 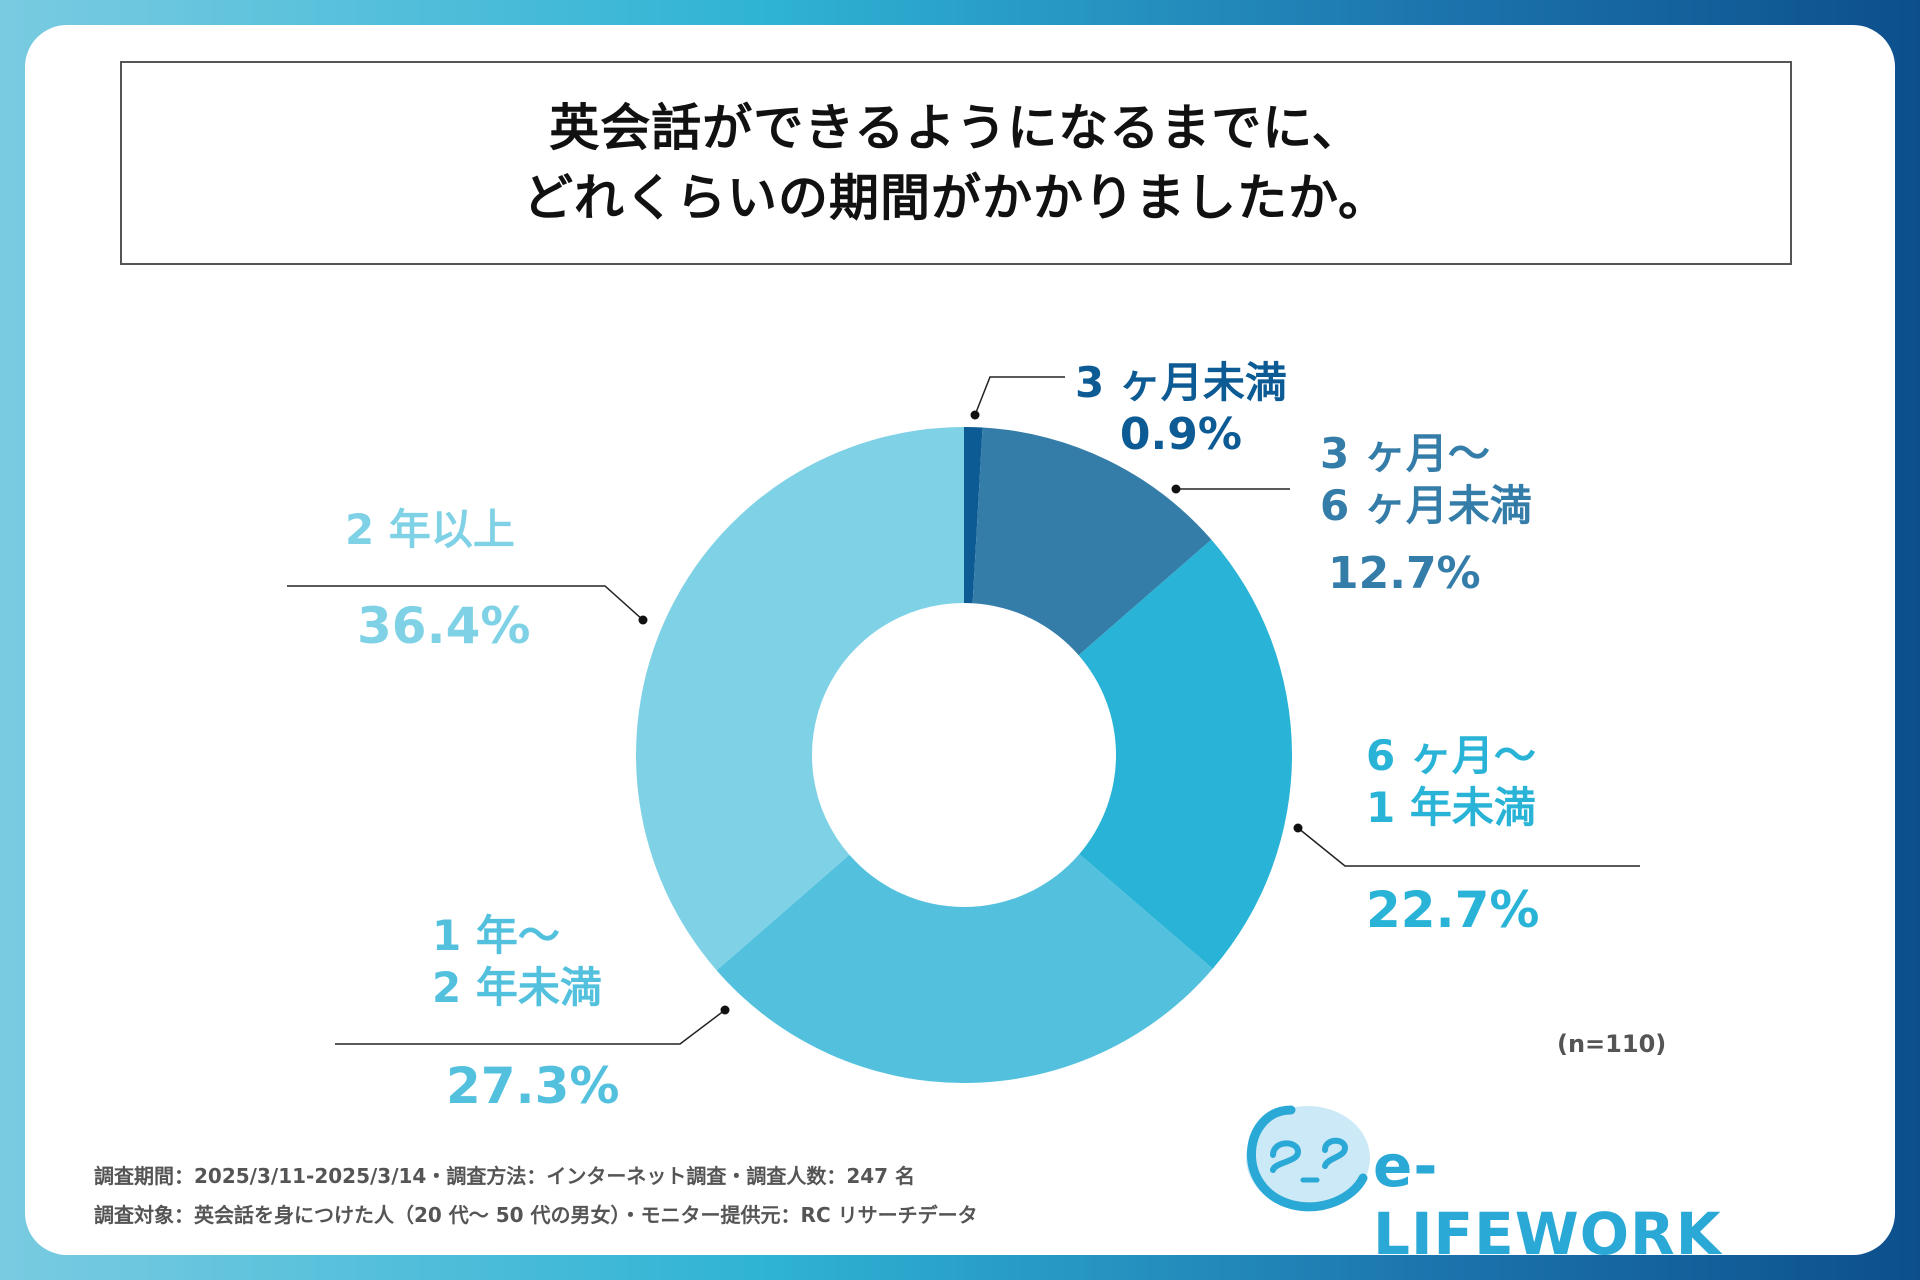 What do you see at coordinates (1405, 453) in the screenshot?
I see `label-slice-1-name-1: 3 ヶ月〜` at bounding box center [1405, 453].